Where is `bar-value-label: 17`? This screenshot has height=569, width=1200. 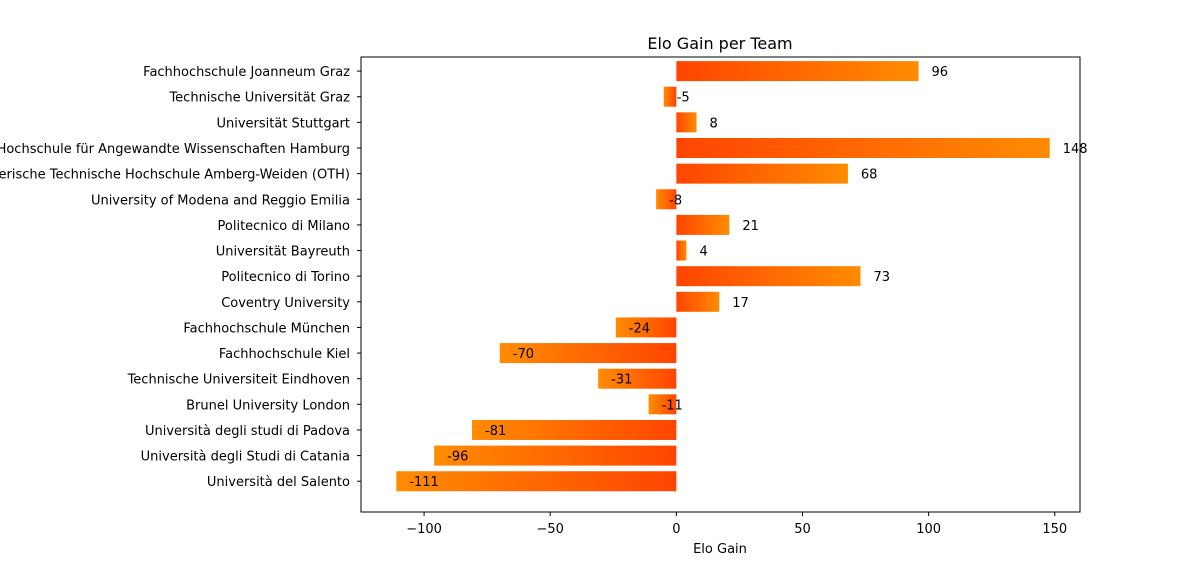 bar-value-label: 17 is located at coordinates (740, 303).